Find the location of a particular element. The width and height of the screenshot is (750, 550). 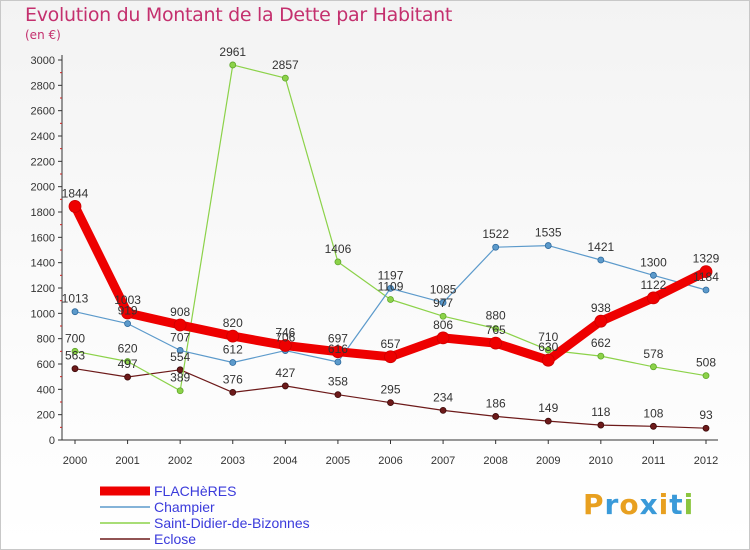

data-label: 1184 is located at coordinates (706, 277).